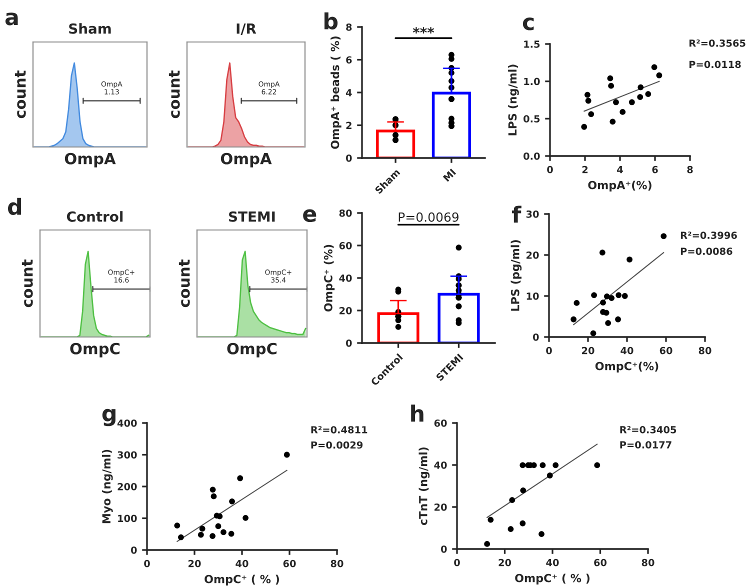  What do you see at coordinates (94, 216) in the screenshot?
I see `chart-title: Control` at bounding box center [94, 216].